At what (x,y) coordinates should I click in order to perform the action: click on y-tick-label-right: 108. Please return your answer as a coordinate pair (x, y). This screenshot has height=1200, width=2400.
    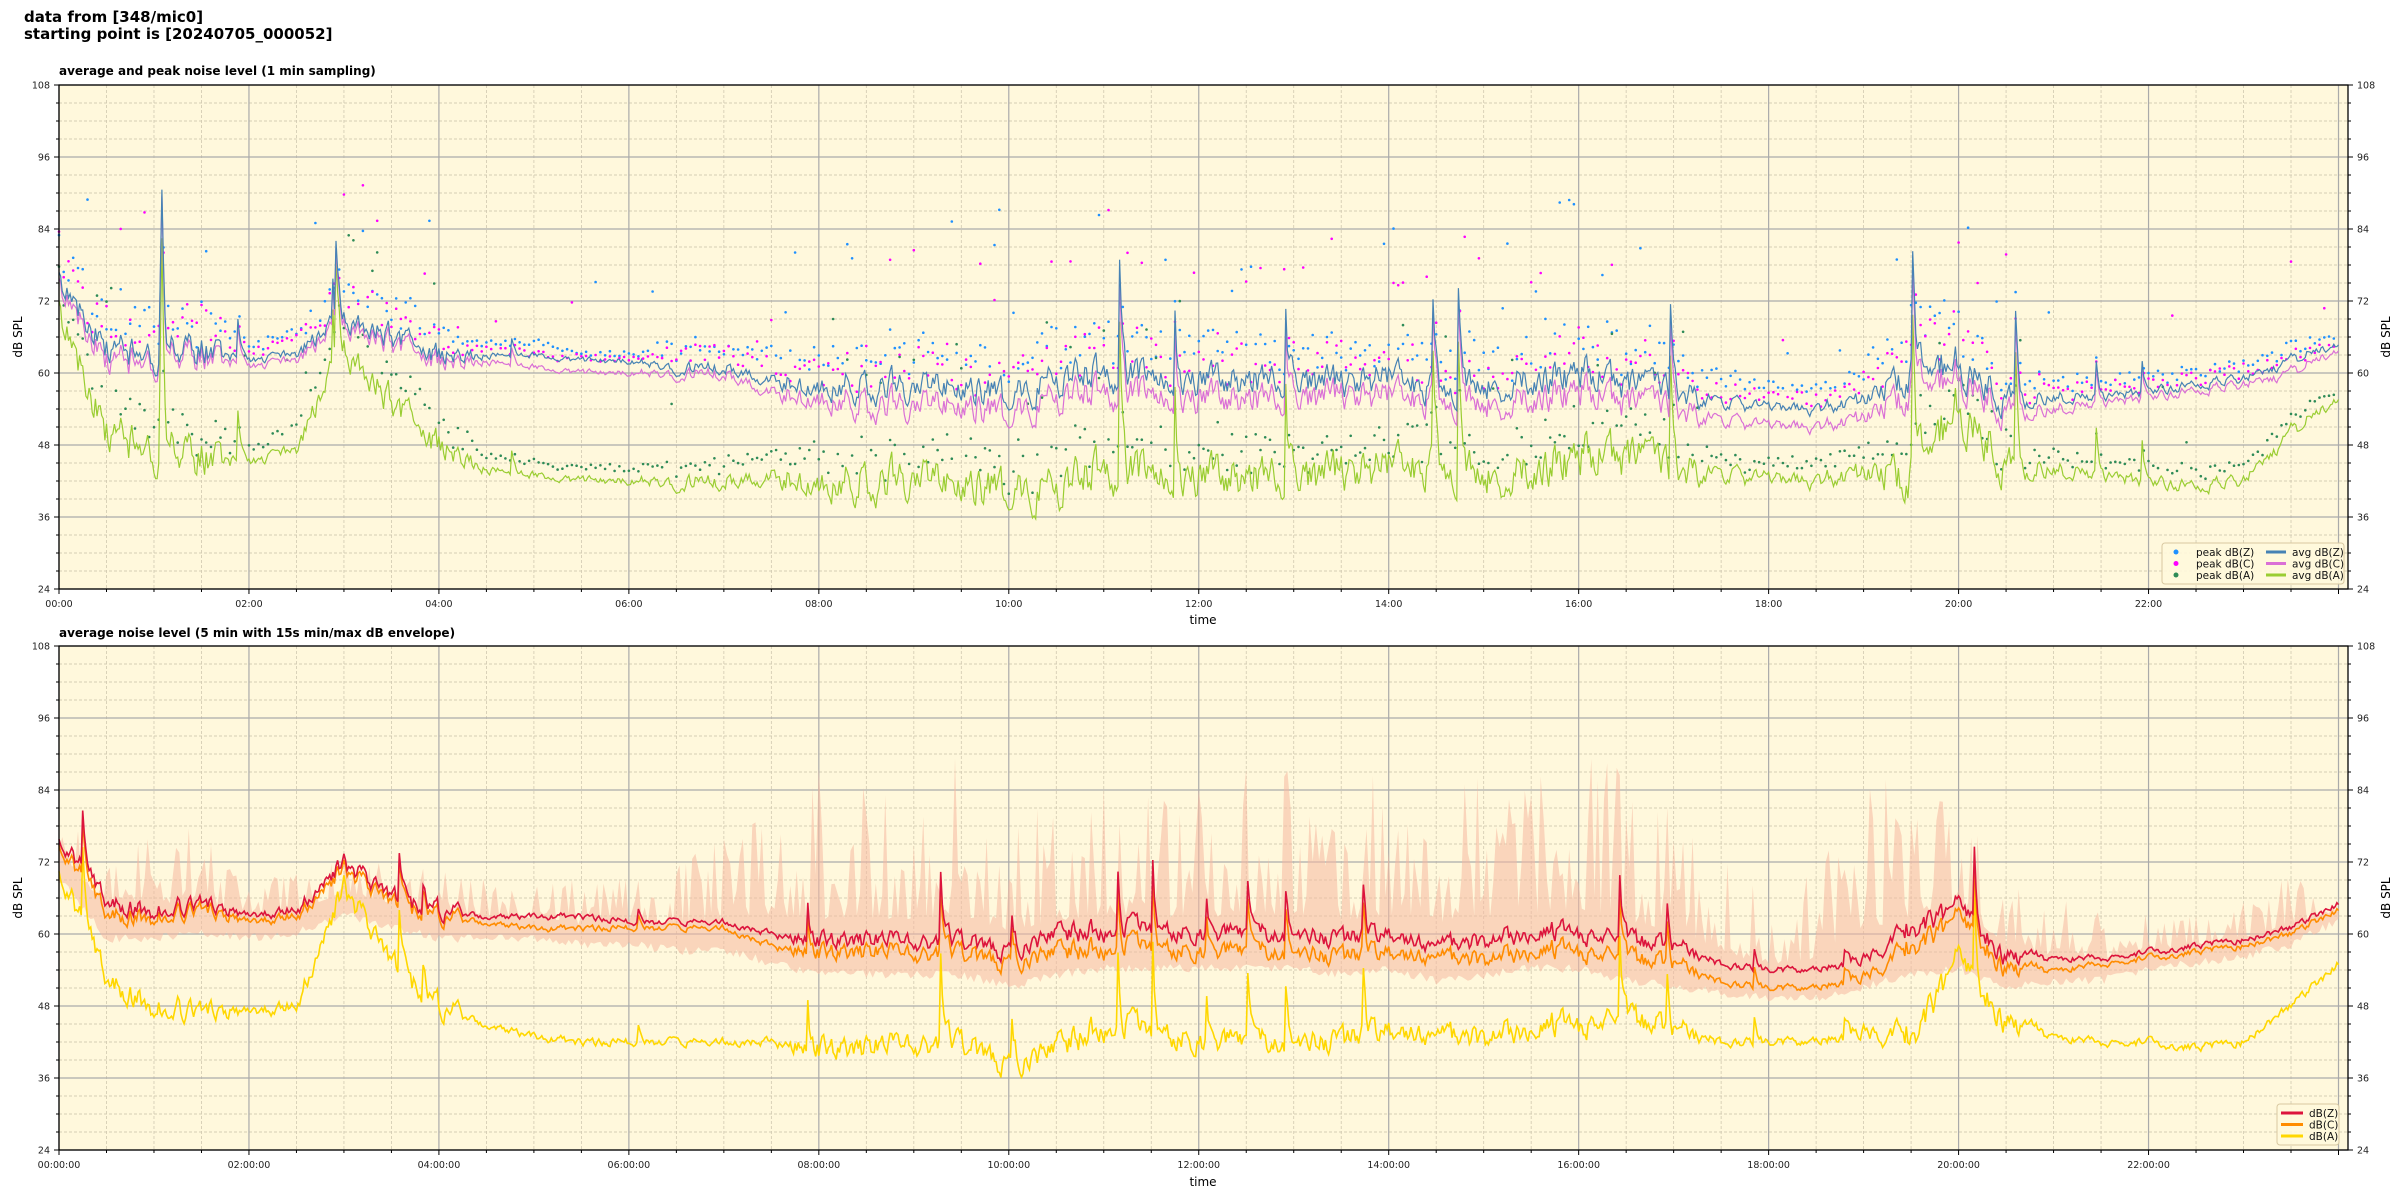
    Looking at the image, I should click on (2366, 86).